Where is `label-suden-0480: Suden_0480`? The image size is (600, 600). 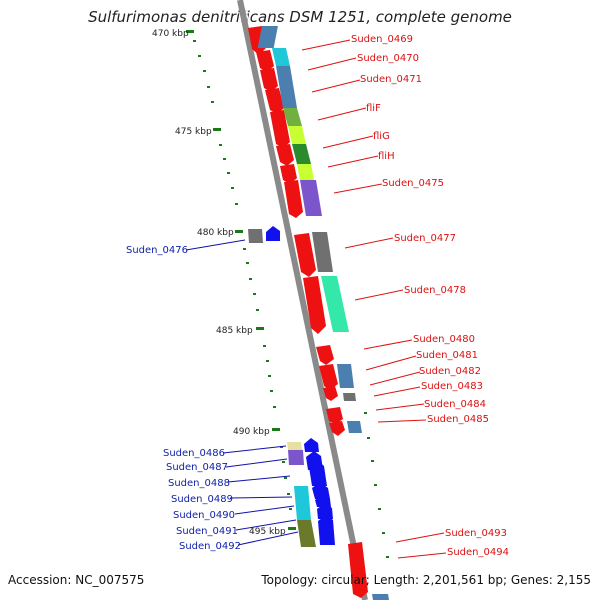 label-suden-0480: Suden_0480 is located at coordinates (444, 339).